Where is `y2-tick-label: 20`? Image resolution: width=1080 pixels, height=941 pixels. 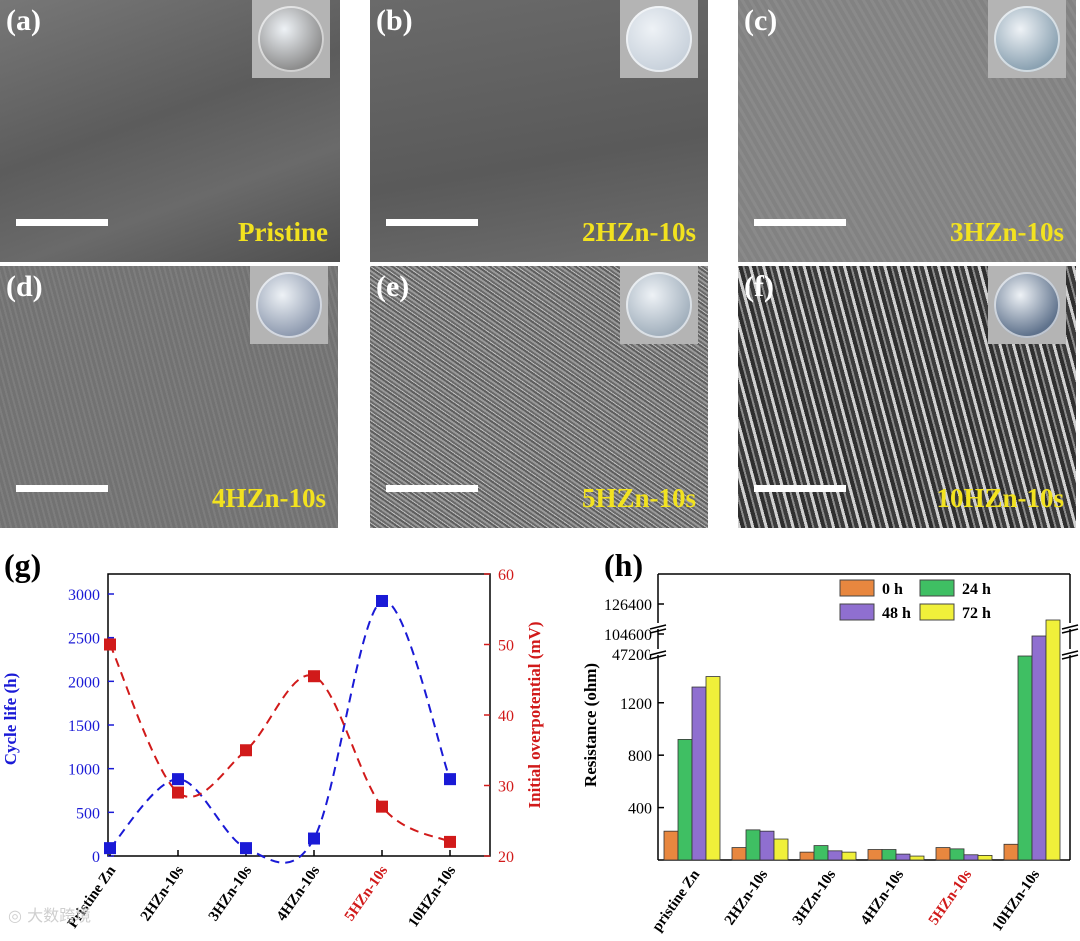
y2-tick-label: 20 is located at coordinates (506, 857).